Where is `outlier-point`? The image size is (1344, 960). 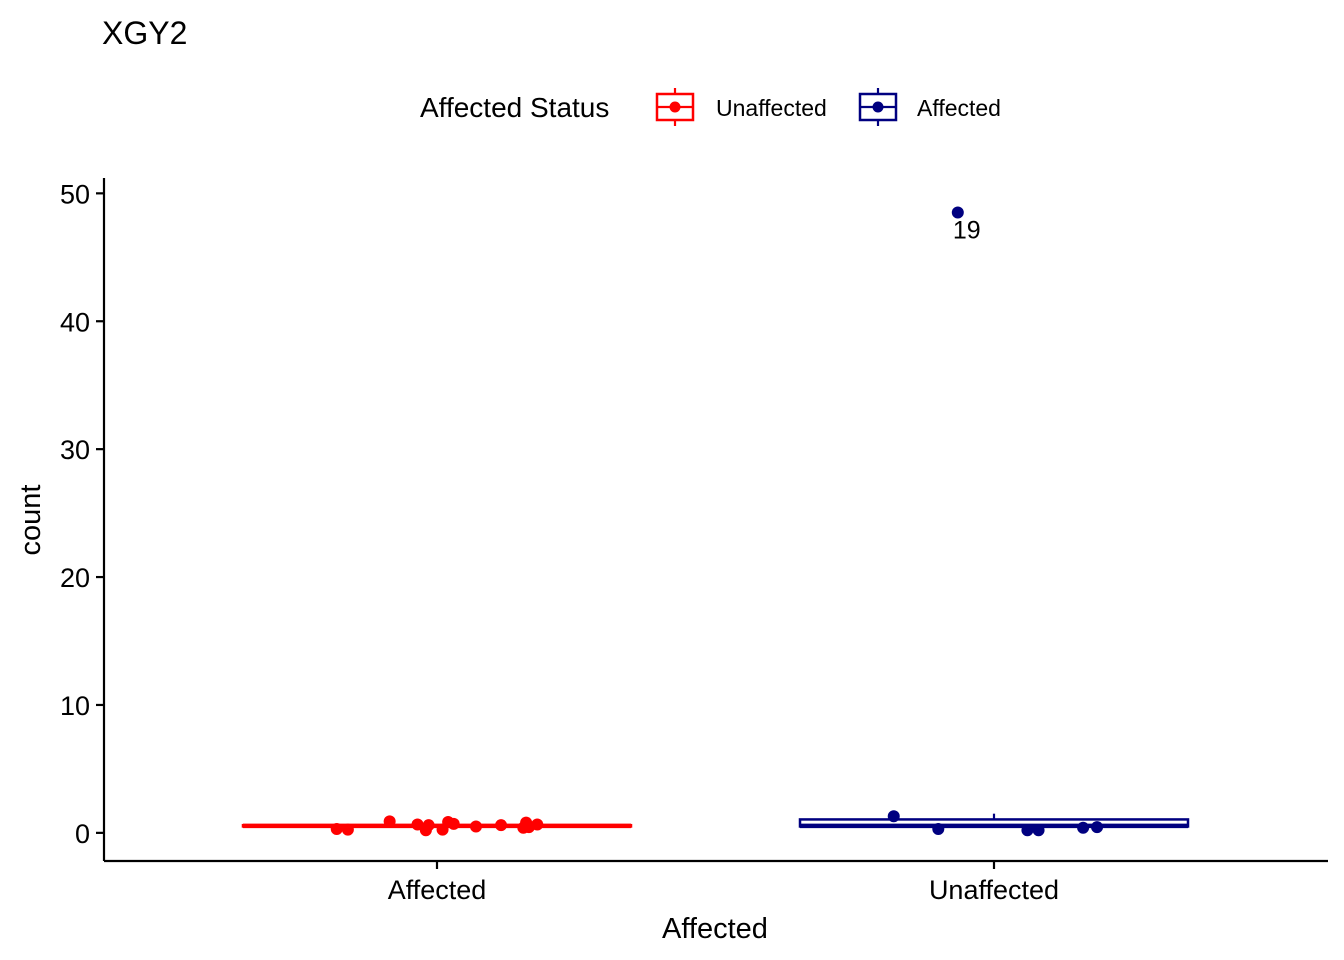
outlier-point is located at coordinates (957, 212).